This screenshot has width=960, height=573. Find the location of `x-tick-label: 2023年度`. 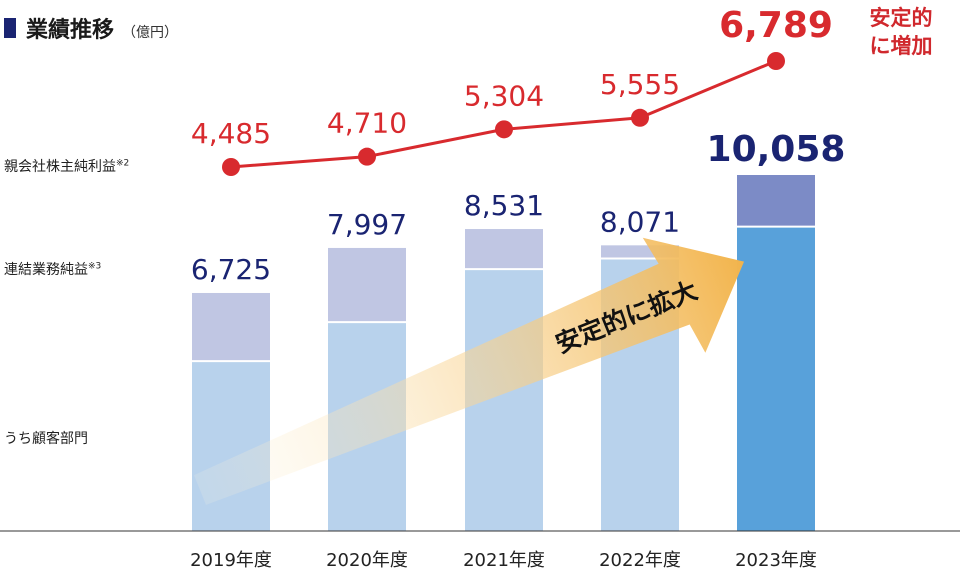

x-tick-label: 2023年度 is located at coordinates (776, 560).